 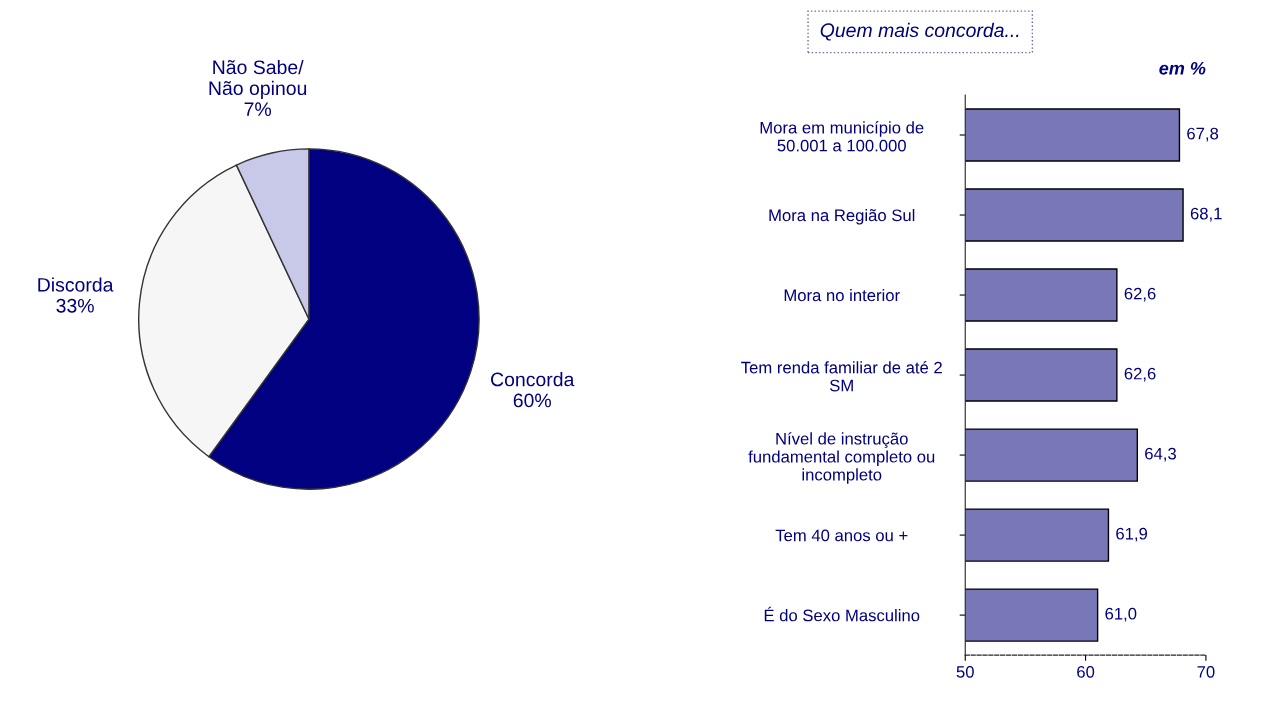 I want to click on slice-label: Não Sabe/ Não opinou, so click(x=258, y=79).